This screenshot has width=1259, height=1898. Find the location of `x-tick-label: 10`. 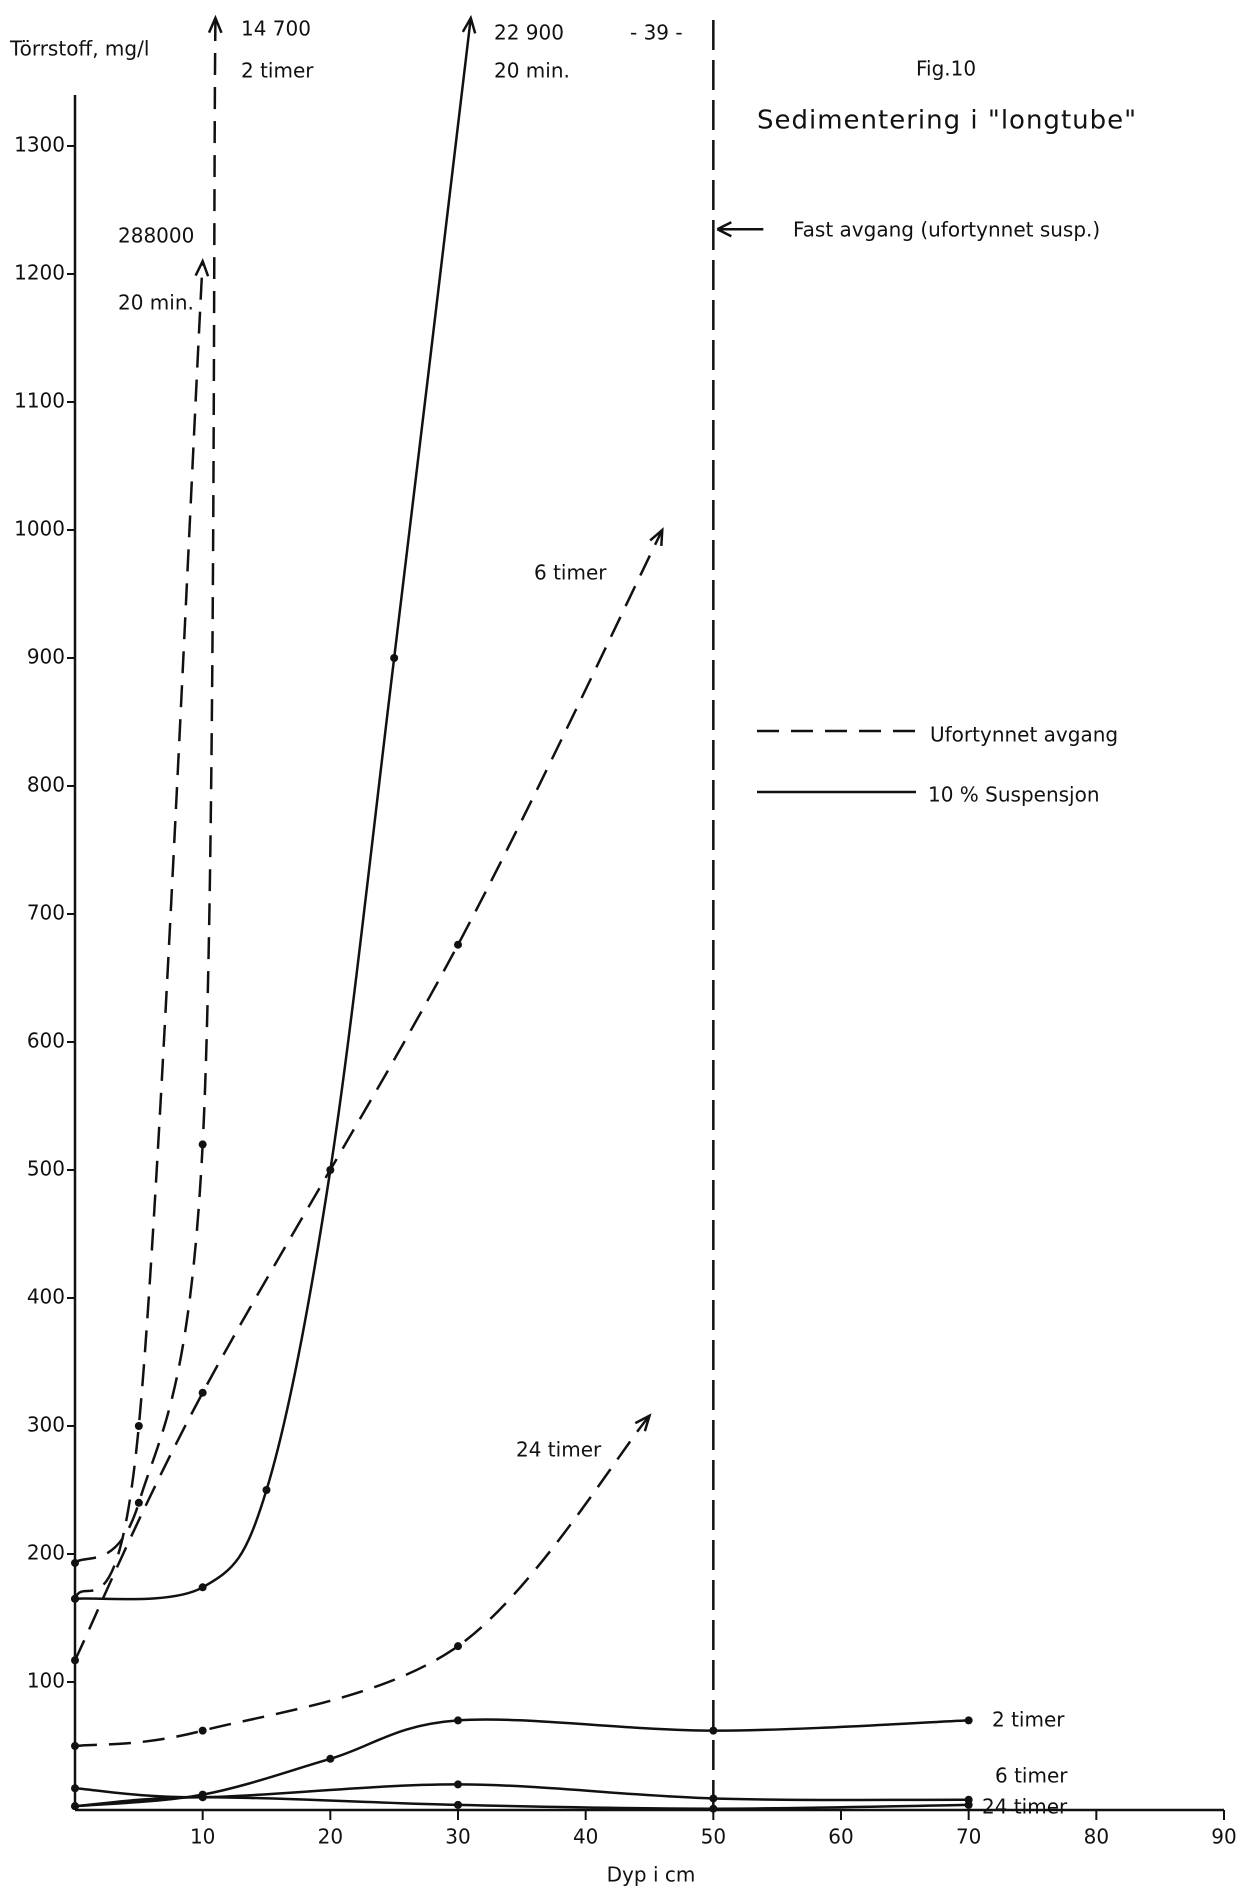

x-tick-label: 10 is located at coordinates (202, 1837).